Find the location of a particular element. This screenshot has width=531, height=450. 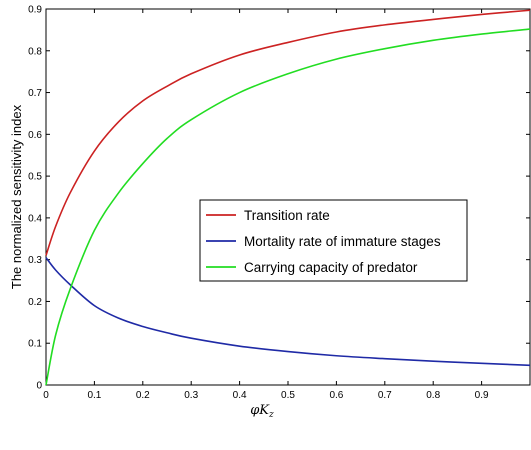

y-tick-label: 0.2 is located at coordinates (35, 302).